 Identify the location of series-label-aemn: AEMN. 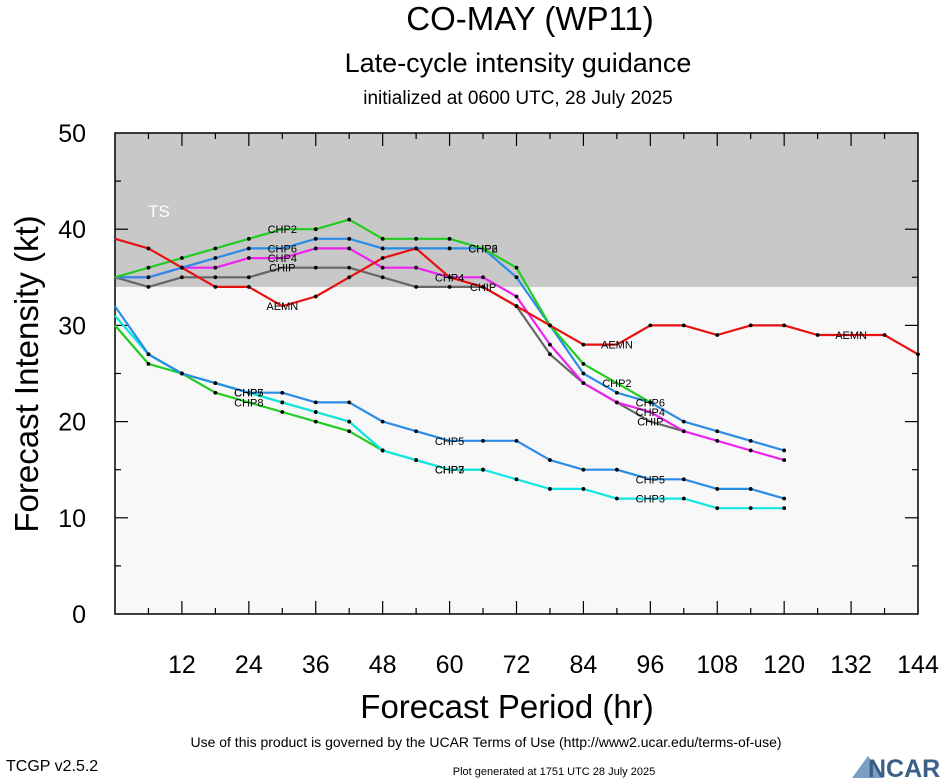
(851, 336).